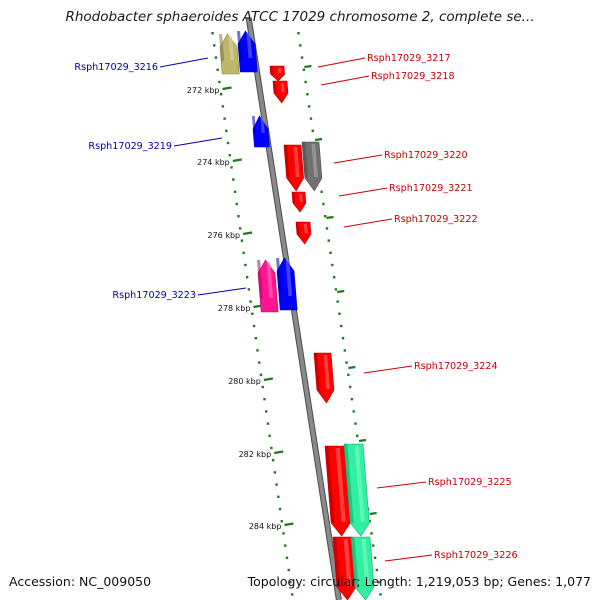  I want to click on accession-text: Accession: NC_009050, so click(80, 581).